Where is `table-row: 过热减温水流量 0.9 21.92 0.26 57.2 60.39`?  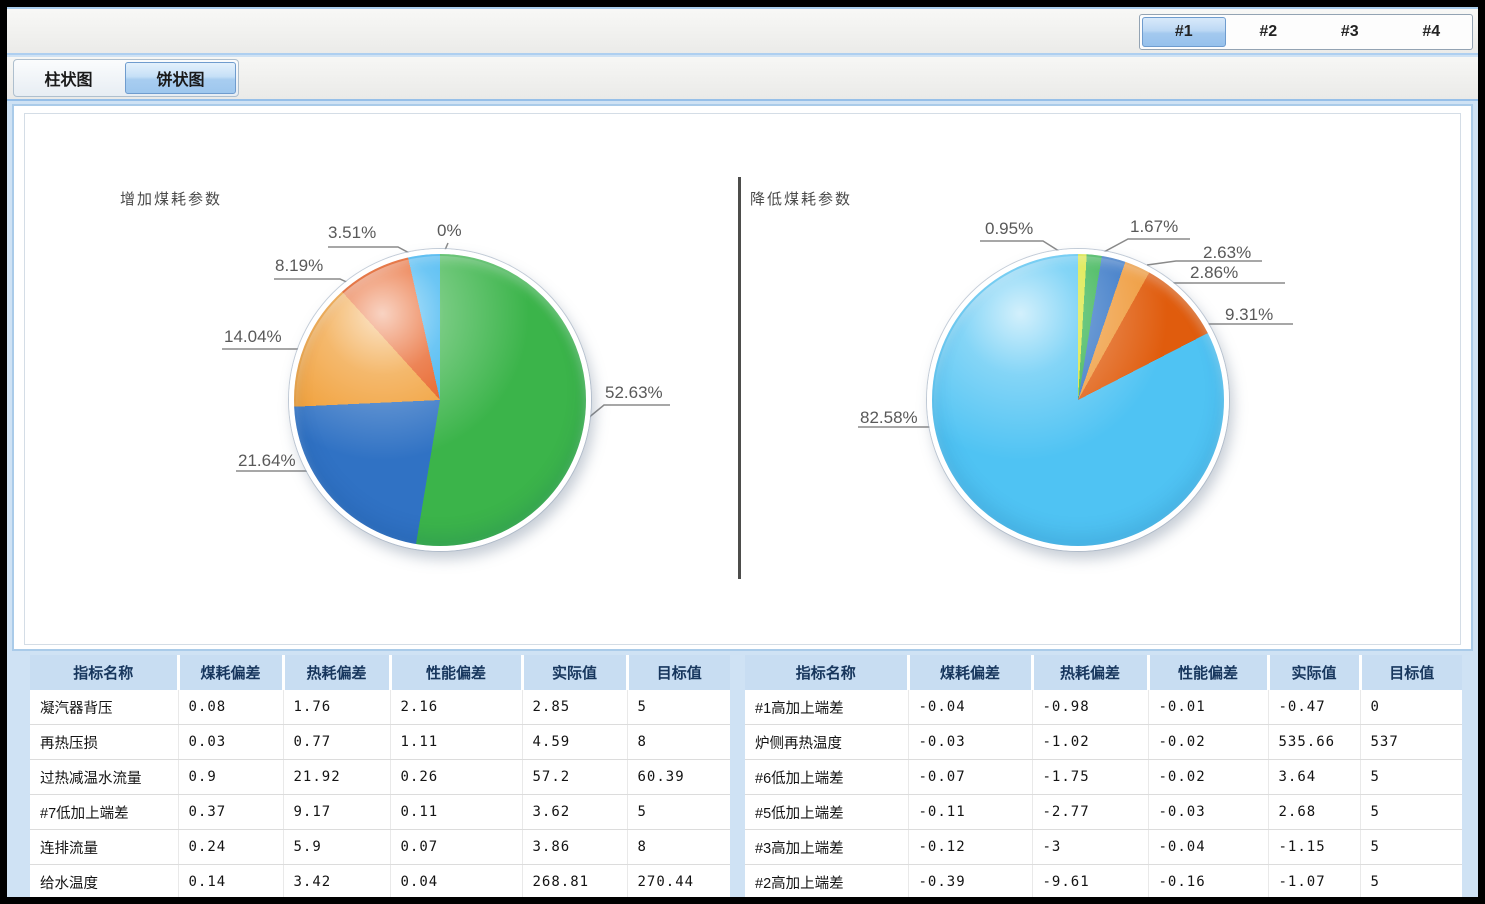 table-row: 过热减温水流量 0.9 21.92 0.26 57.2 60.39 is located at coordinates (380, 777).